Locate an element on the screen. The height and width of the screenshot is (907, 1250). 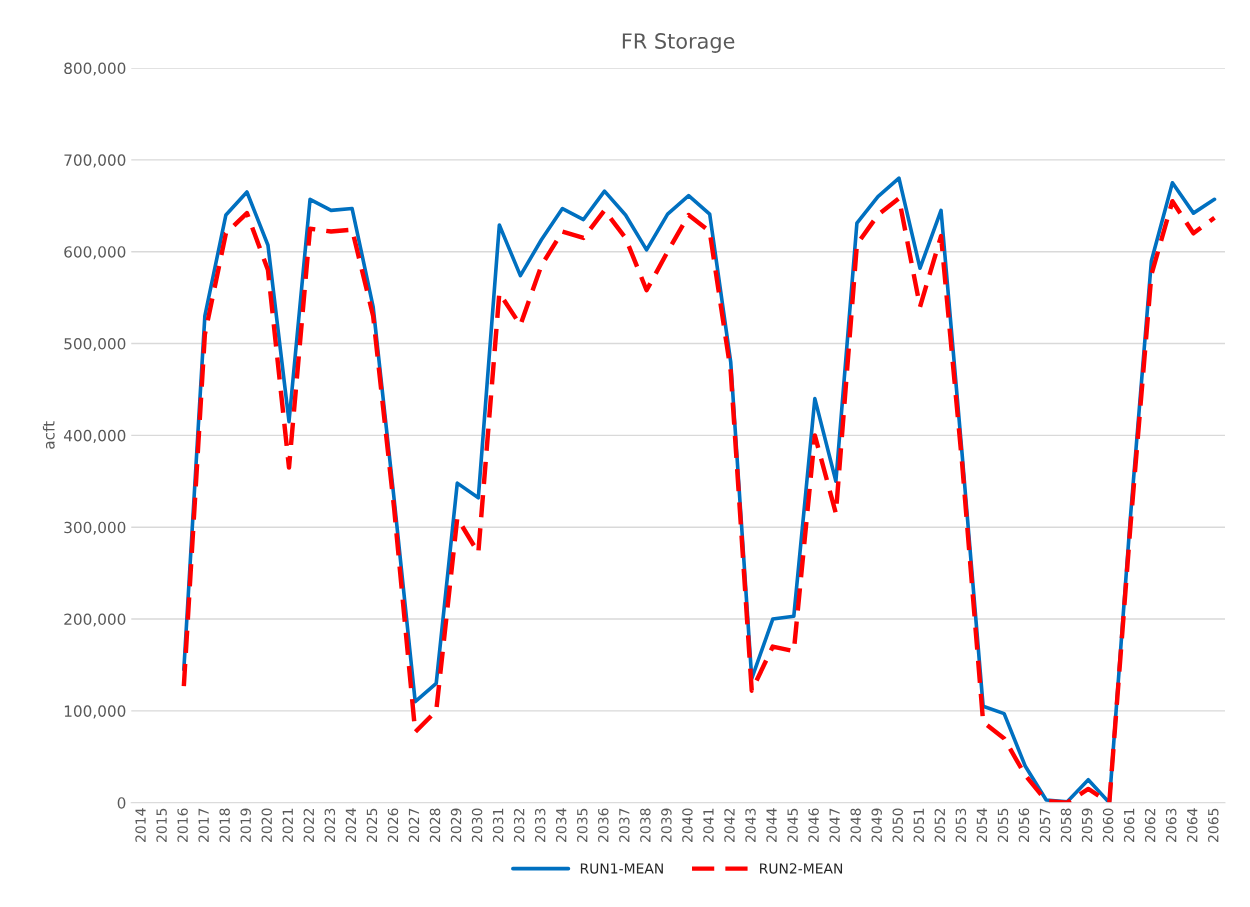
x-tick-label: 2015 is located at coordinates (161, 825).